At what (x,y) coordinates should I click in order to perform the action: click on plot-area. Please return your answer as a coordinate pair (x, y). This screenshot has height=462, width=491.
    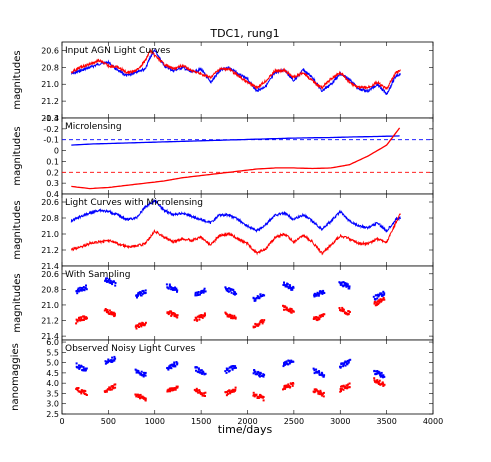
    Looking at the image, I should click on (235, 227).